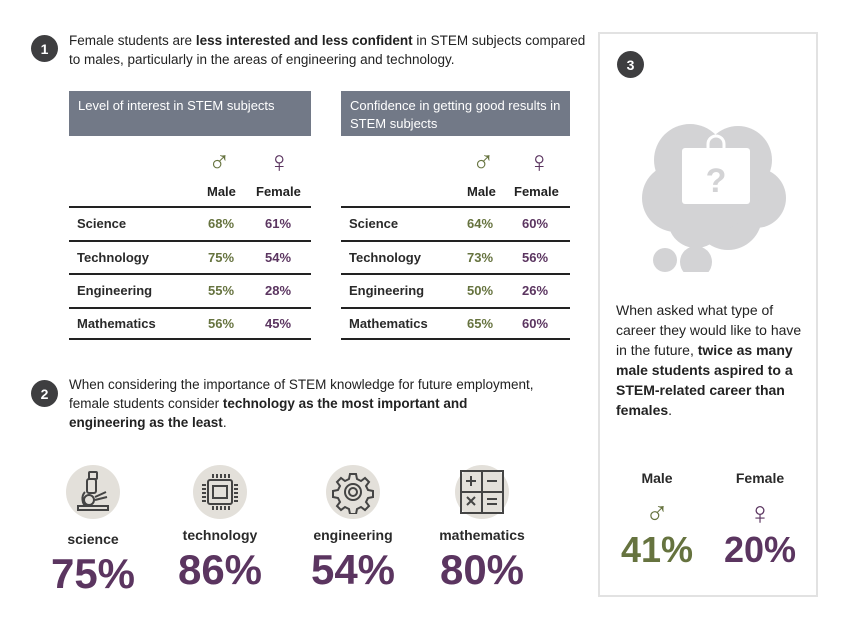 The height and width of the screenshot is (631, 850). Describe the element at coordinates (480, 224) in the screenshot. I see `male-value: 64%` at that location.